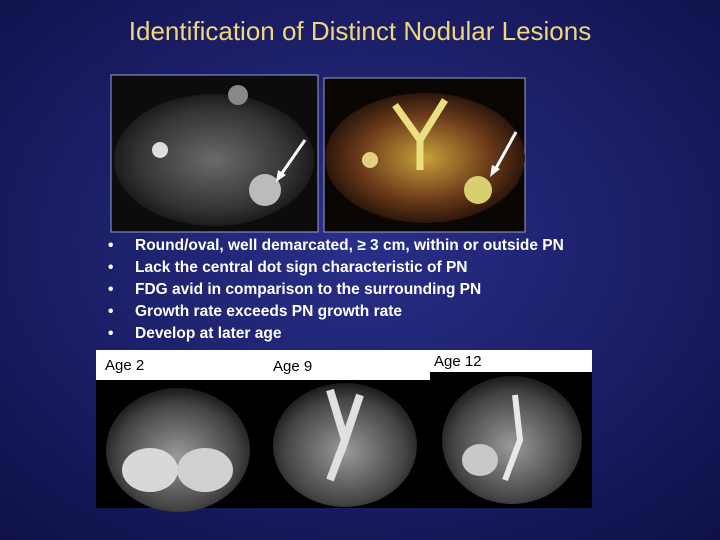 The height and width of the screenshot is (540, 720). I want to click on axial-mri-image, so click(214, 153).